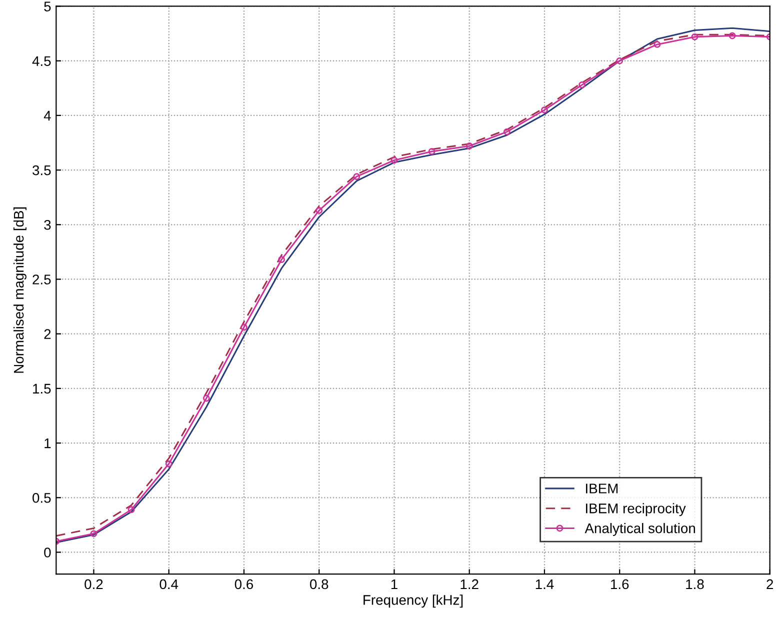 This screenshot has width=780, height=624. I want to click on y-tick-label: 5, so click(47, 7).